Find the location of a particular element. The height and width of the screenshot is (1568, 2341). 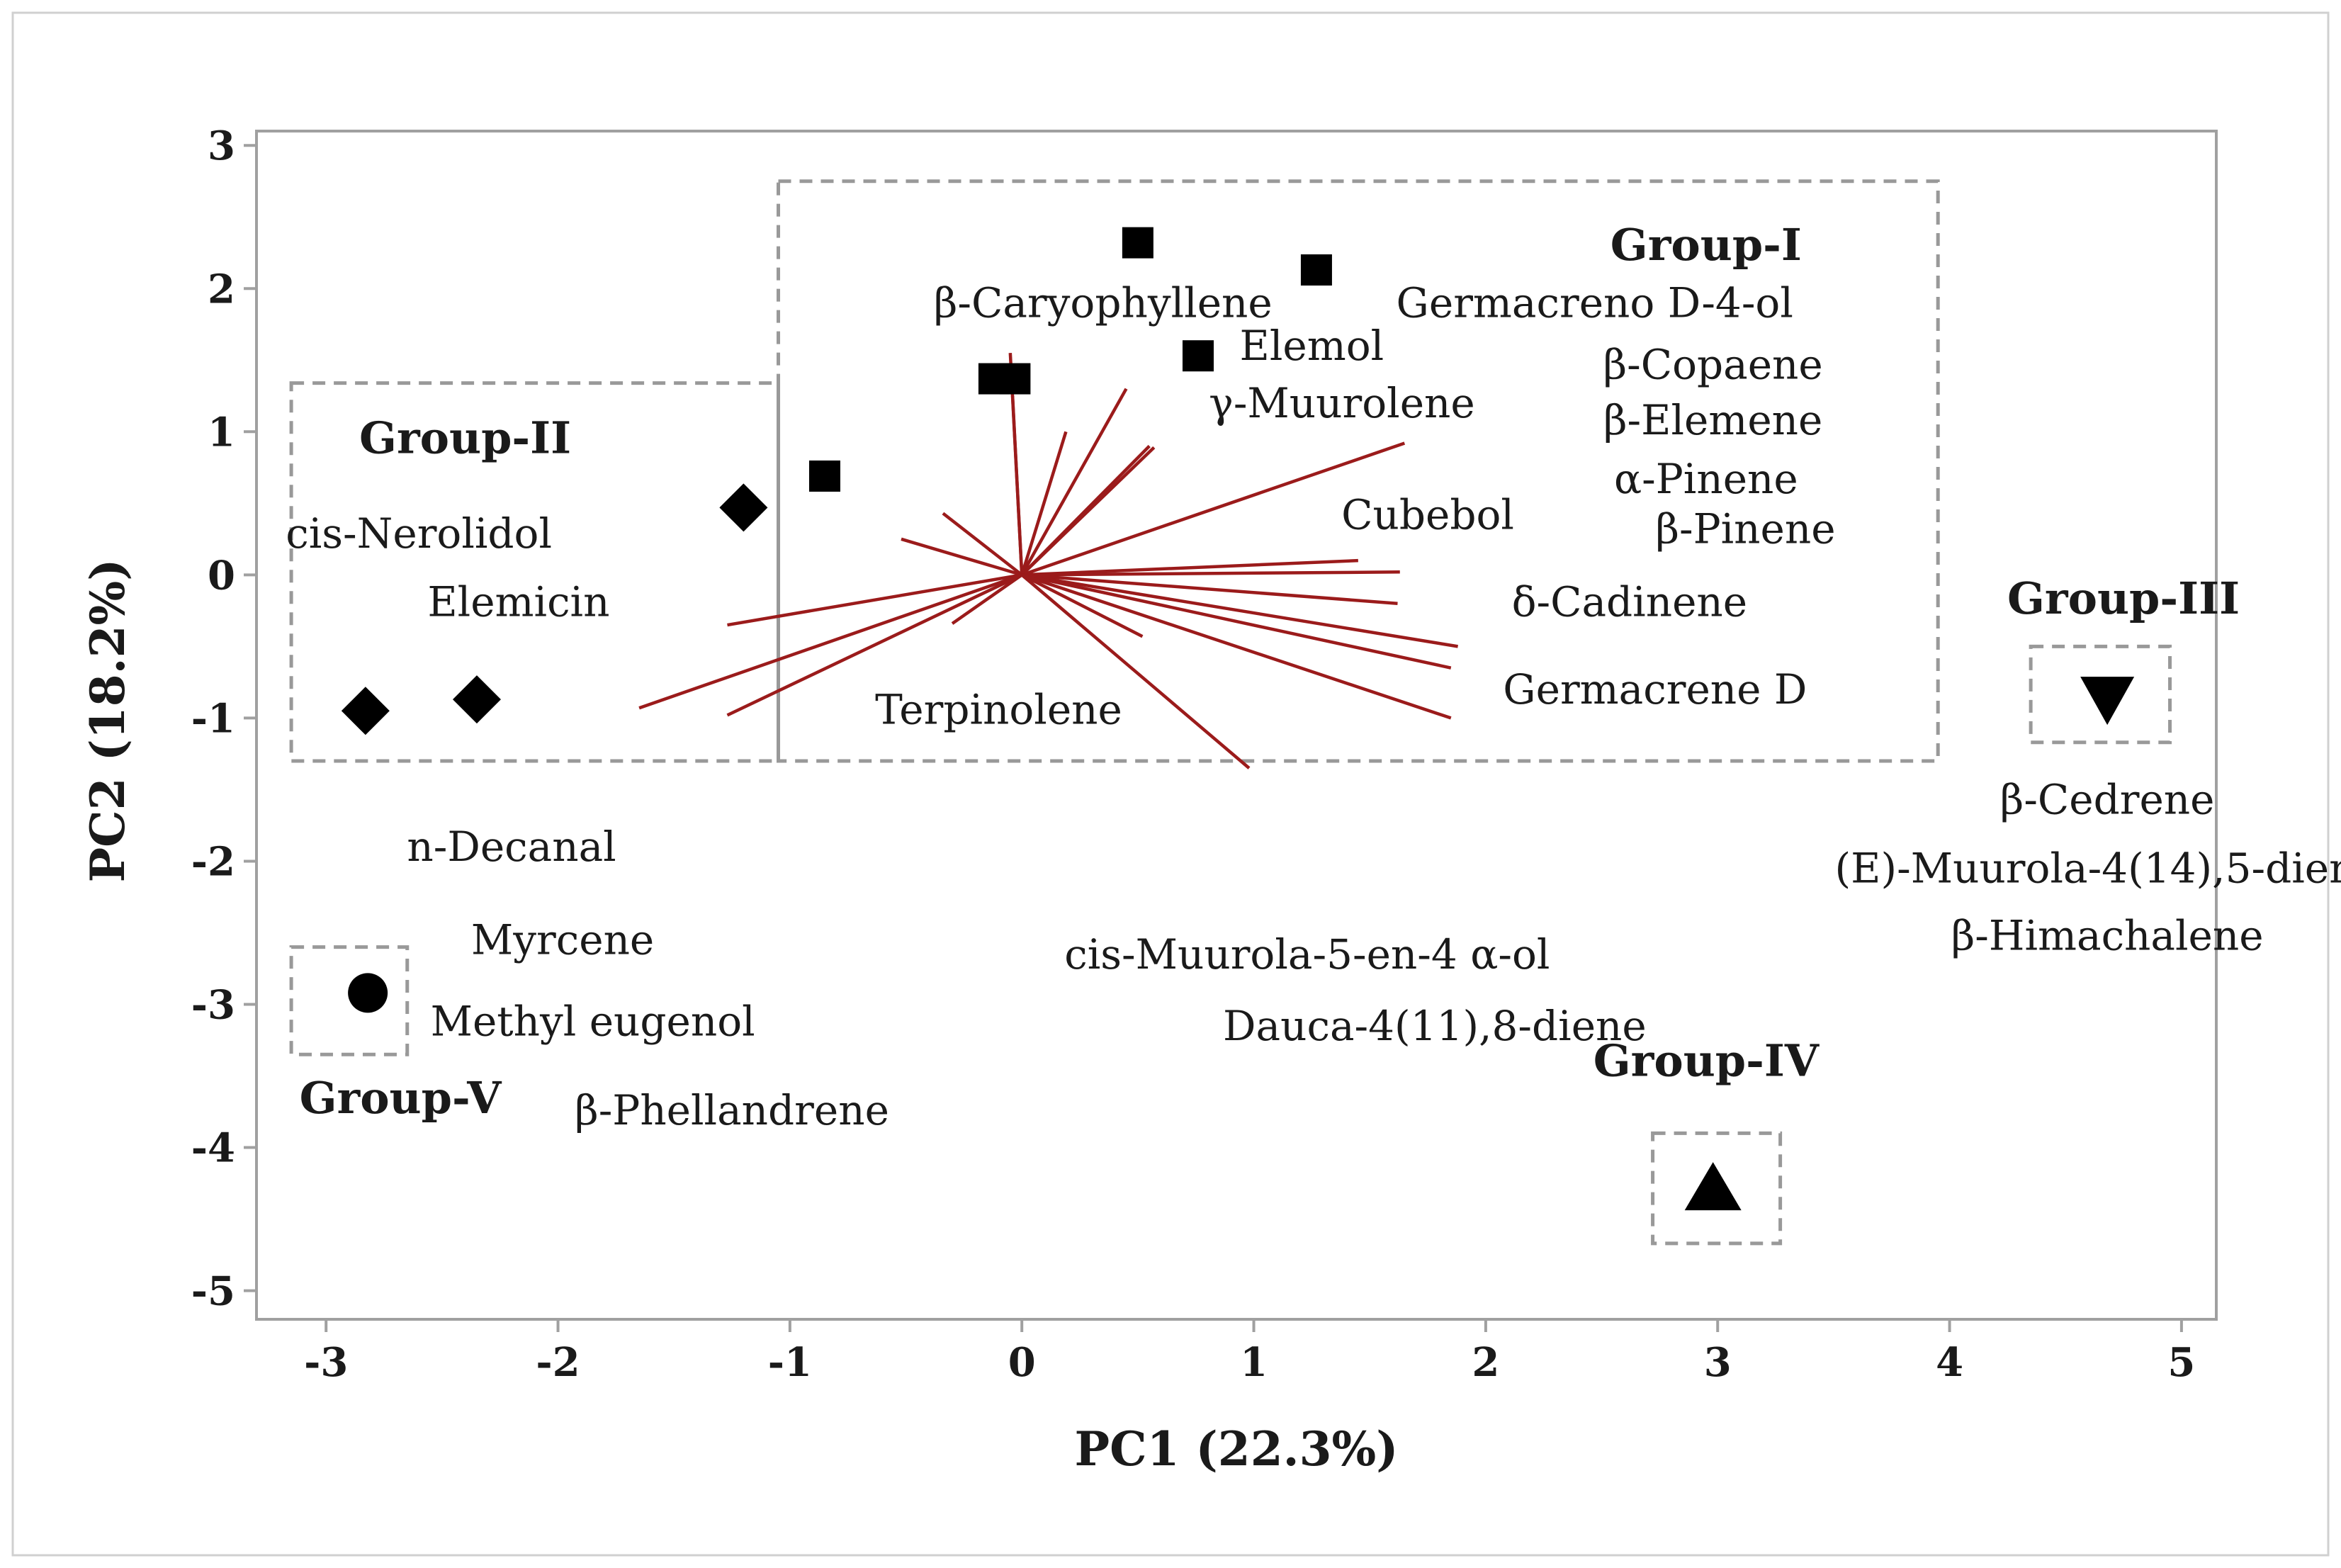

variable-label: Cubebol is located at coordinates (1427, 514).